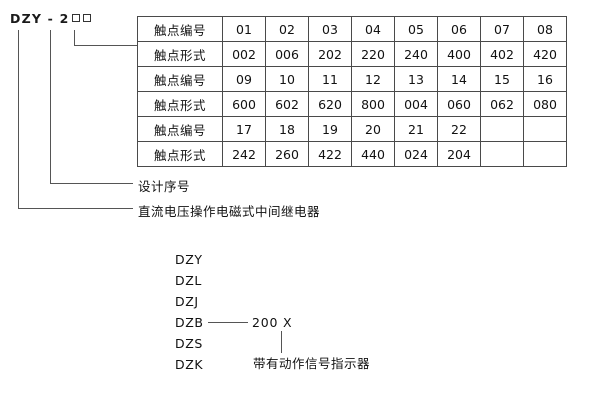  Describe the element at coordinates (312, 363) in the screenshot. I see `indicator-caption-label: 带有动作信号指示器` at that location.